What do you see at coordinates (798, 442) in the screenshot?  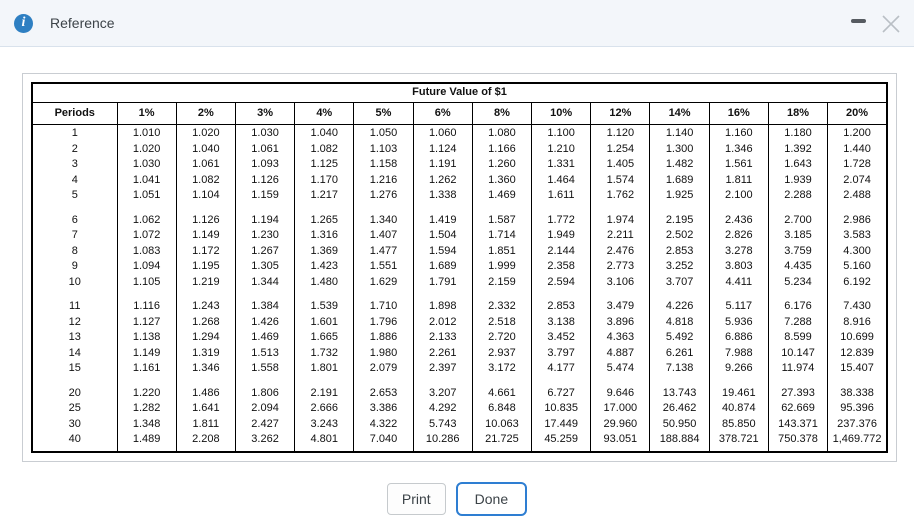 I see `value-cell: 750.378` at bounding box center [798, 442].